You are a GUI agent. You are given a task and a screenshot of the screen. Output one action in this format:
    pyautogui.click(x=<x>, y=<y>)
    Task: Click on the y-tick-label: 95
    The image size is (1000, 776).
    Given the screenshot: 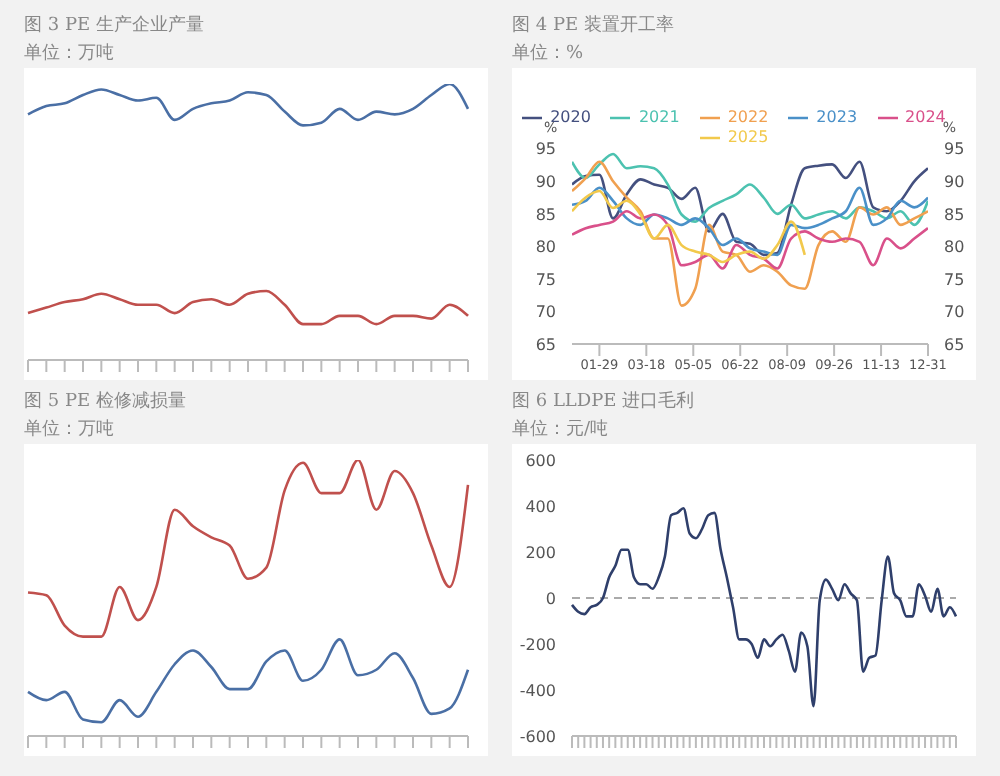 What is the action you would take?
    pyautogui.click(x=545, y=149)
    